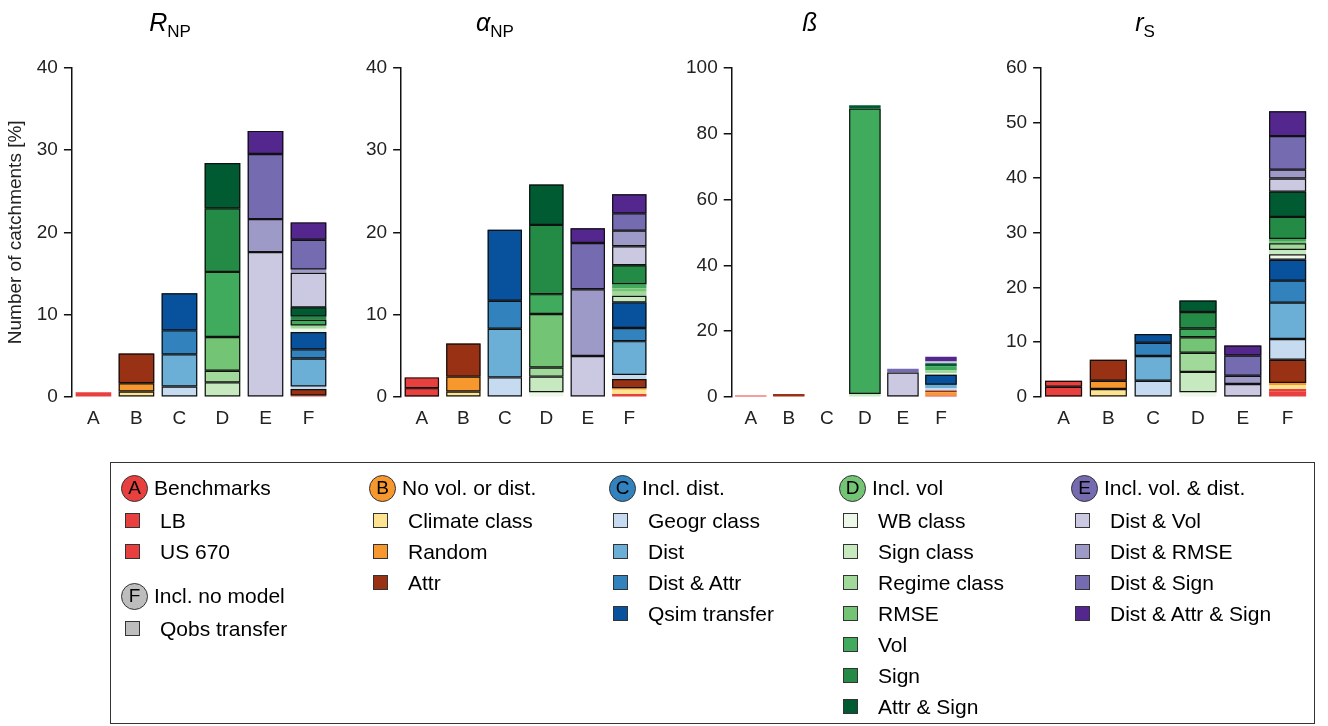 The height and width of the screenshot is (726, 1328). What do you see at coordinates (707, 132) in the screenshot?
I see `y-tick-label: 80` at bounding box center [707, 132].